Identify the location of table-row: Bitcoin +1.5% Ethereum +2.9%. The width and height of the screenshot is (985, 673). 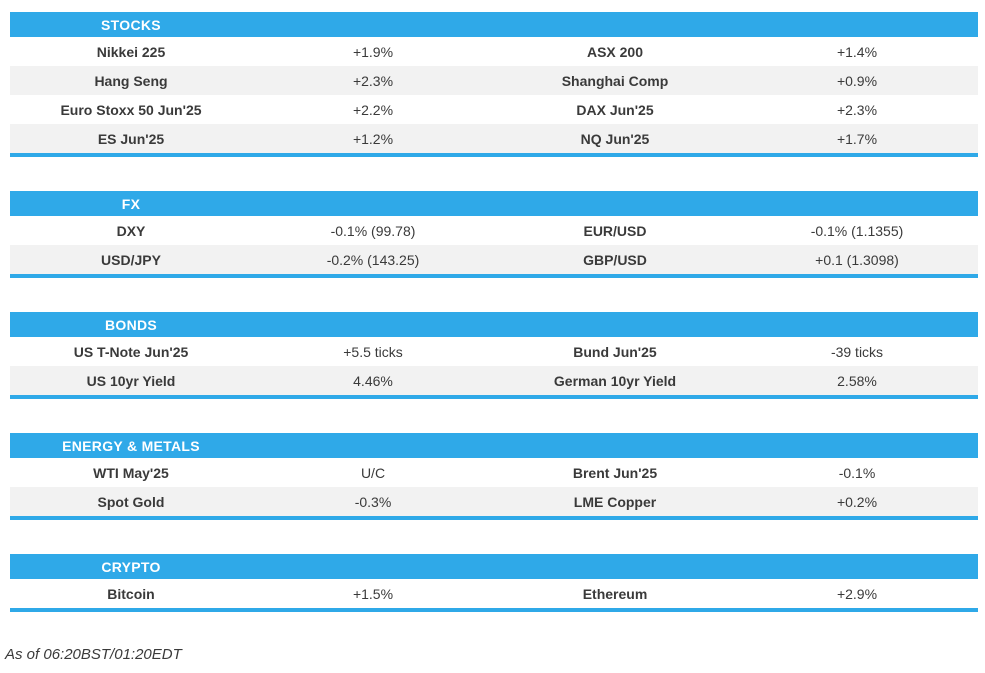
(494, 593).